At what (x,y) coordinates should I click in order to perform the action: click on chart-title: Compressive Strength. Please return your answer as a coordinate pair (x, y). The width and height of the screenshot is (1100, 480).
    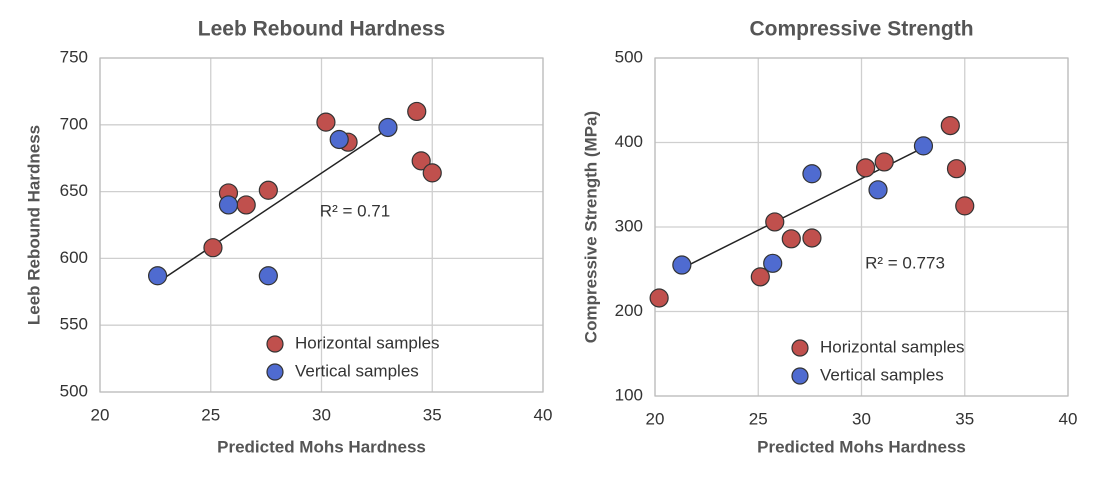
    Looking at the image, I should click on (861, 29).